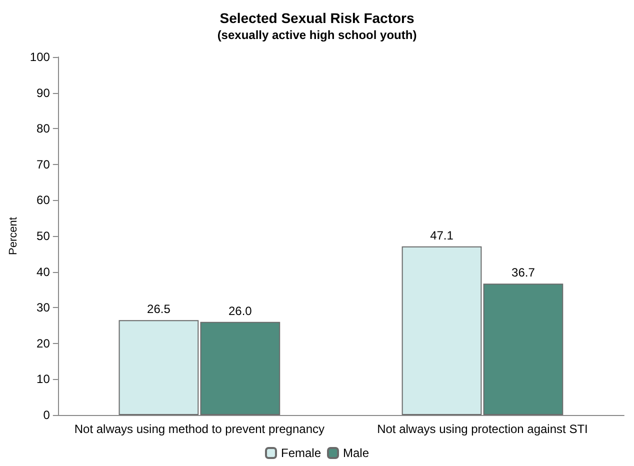  I want to click on chart-title: Selected Sexual Risk Factors, so click(317, 18).